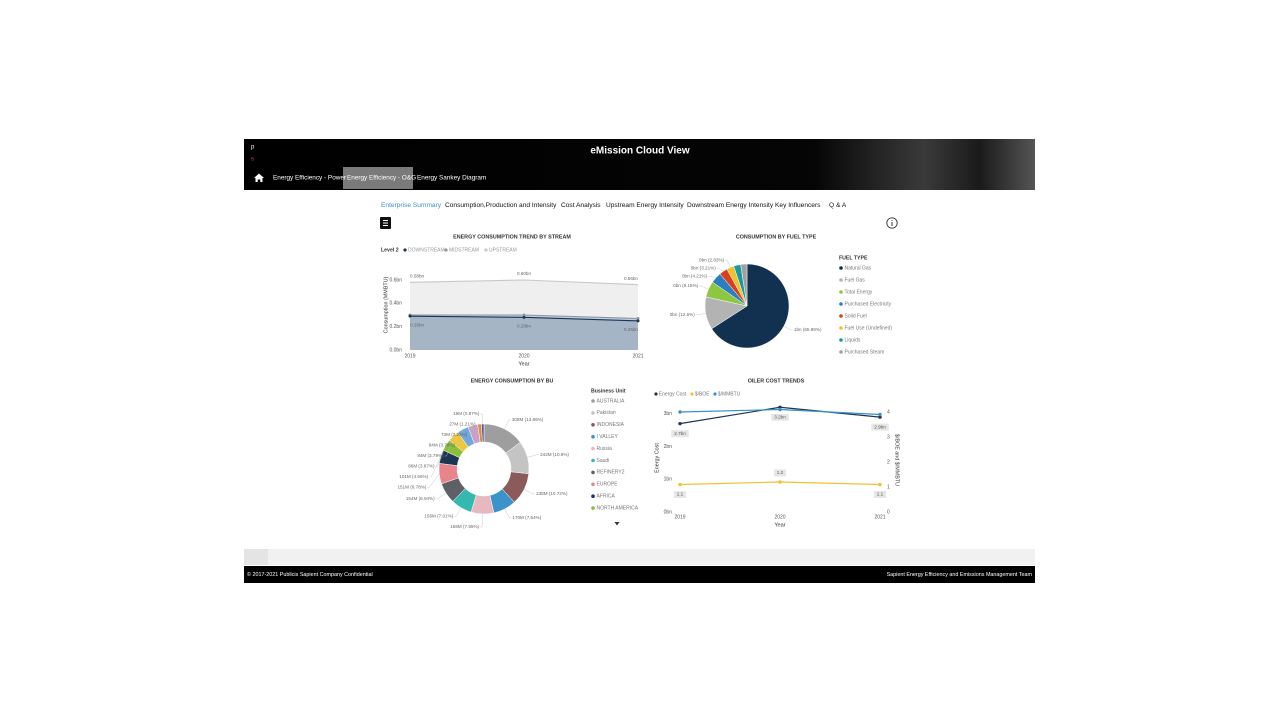  What do you see at coordinates (694, 275) in the screenshot?
I see `data-label: 0bn (4.21%)` at bounding box center [694, 275].